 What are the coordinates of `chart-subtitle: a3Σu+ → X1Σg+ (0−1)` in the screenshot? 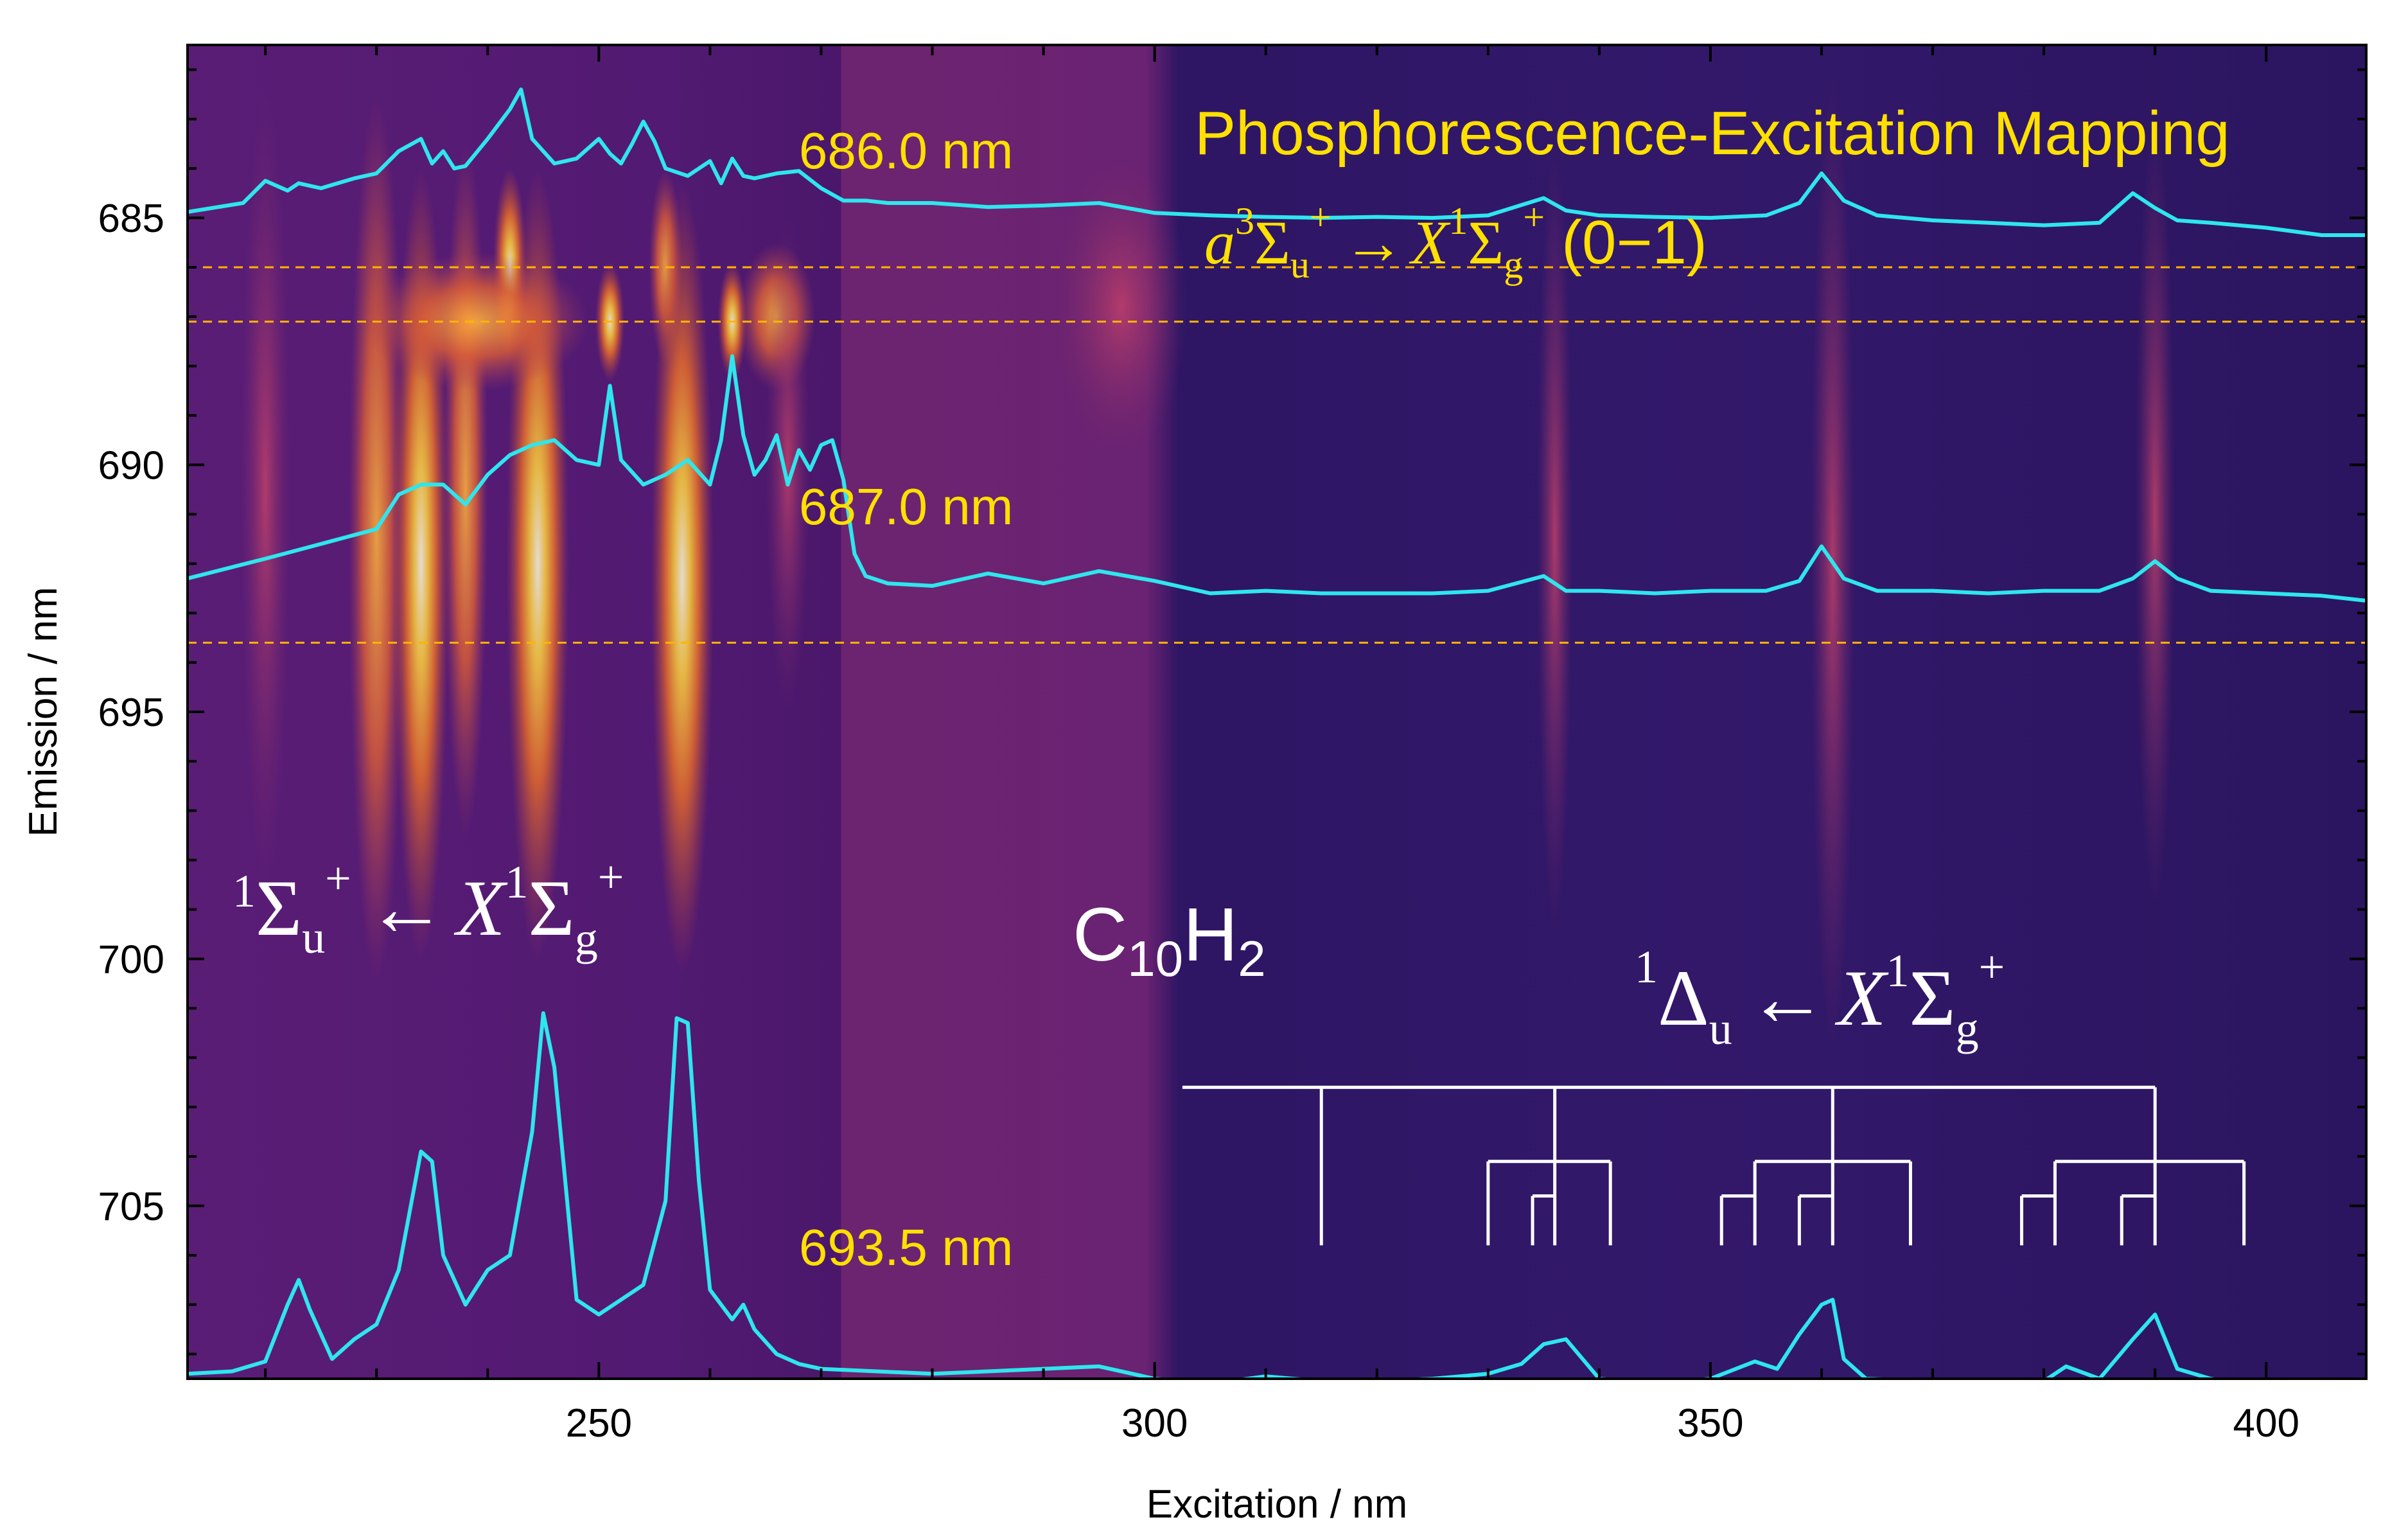 It's located at (1455, 241).